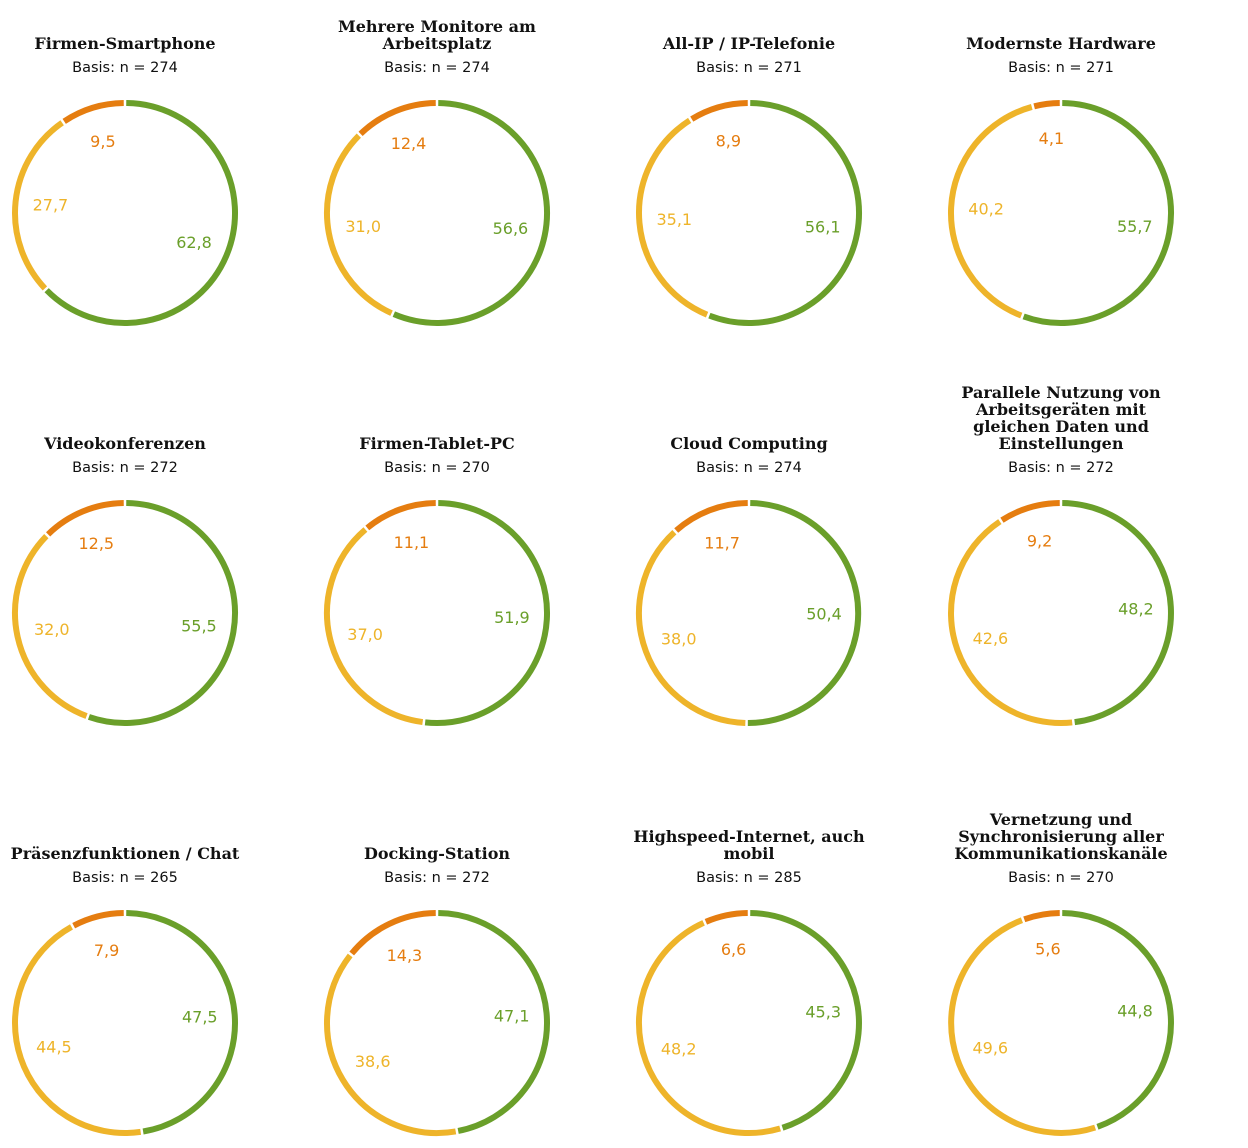 This screenshot has height=1148, width=1248. What do you see at coordinates (511, 228) in the screenshot?
I see `slice-value-label: 56,6` at bounding box center [511, 228].